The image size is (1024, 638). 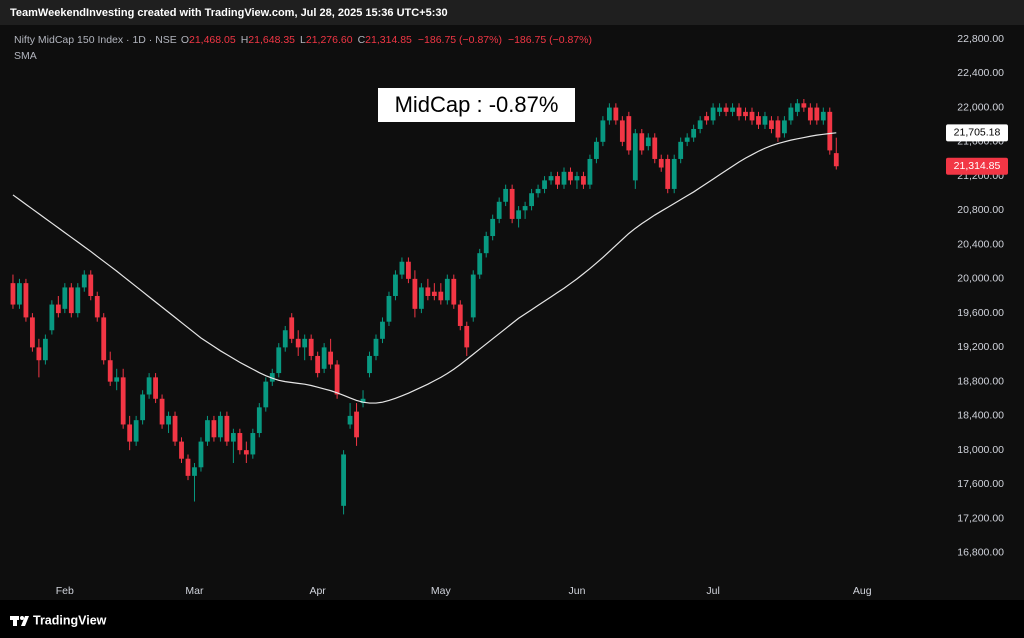 I want to click on annotation-box, so click(x=476, y=105).